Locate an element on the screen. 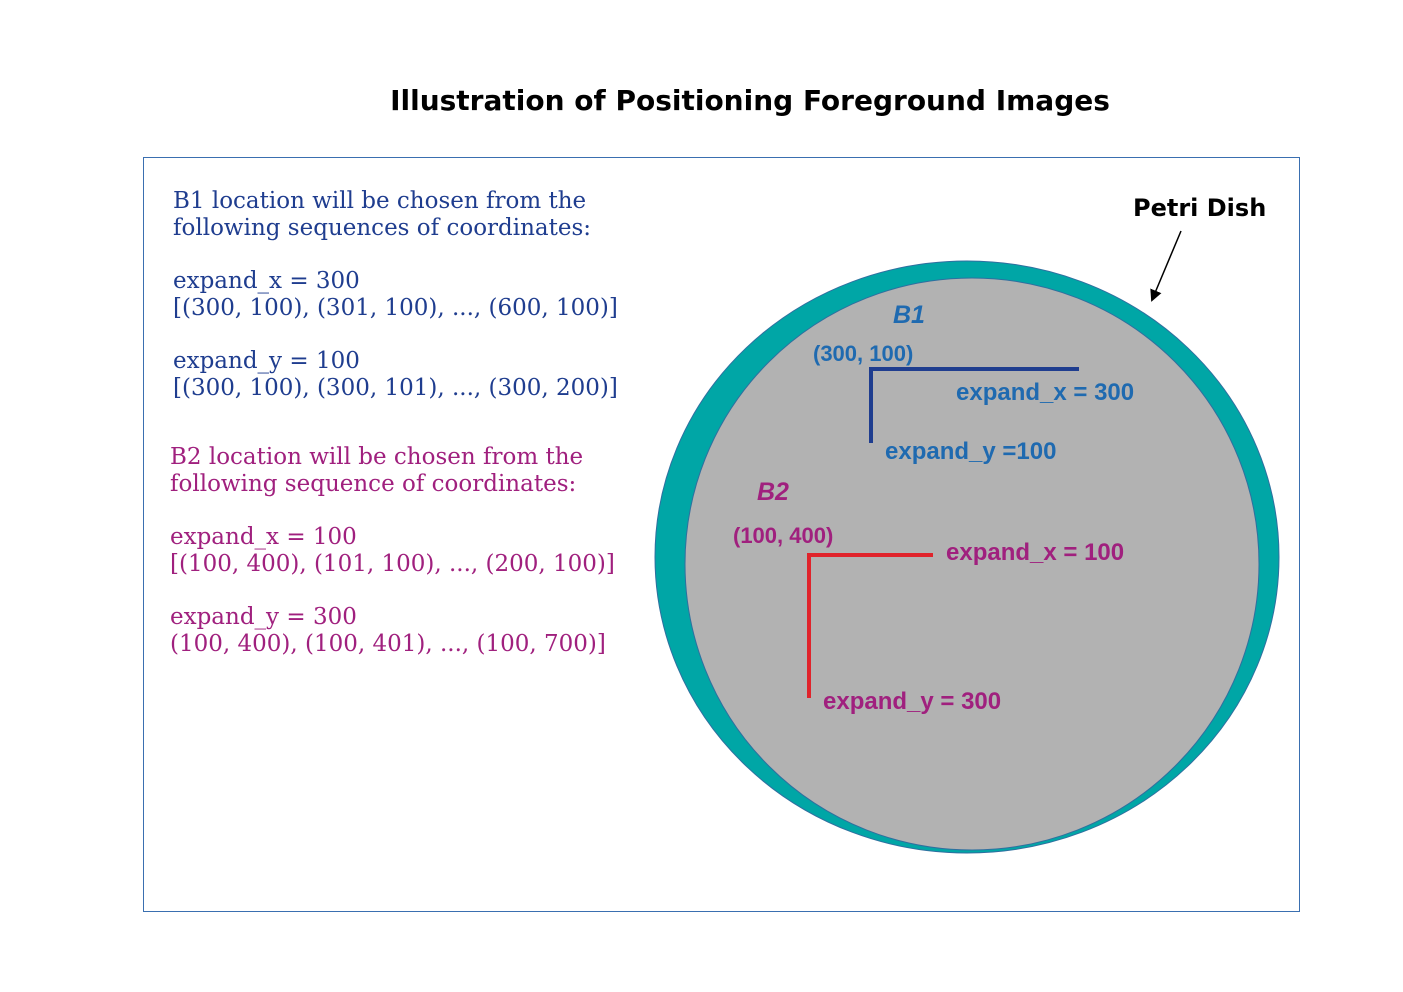 Image resolution: width=1403 pixels, height=992 pixels. b2-expansion-lines is located at coordinates (870, 625).